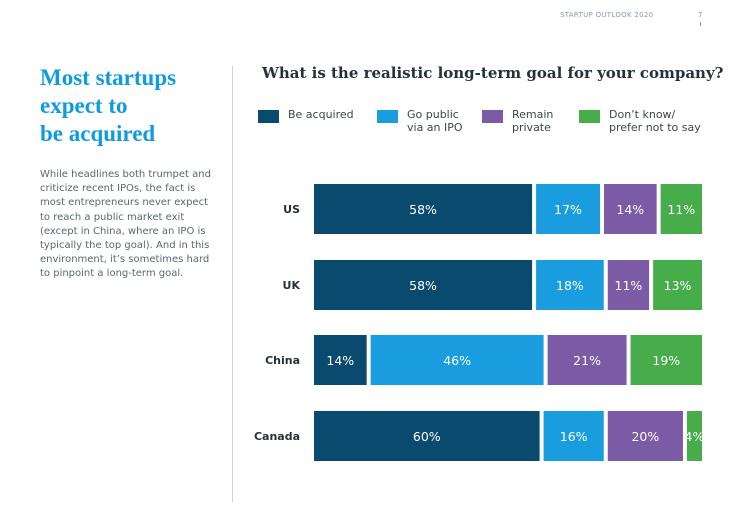  What do you see at coordinates (123, 231) in the screenshot?
I see `sidebar-body-line: (except in China, where an IPO is` at bounding box center [123, 231].